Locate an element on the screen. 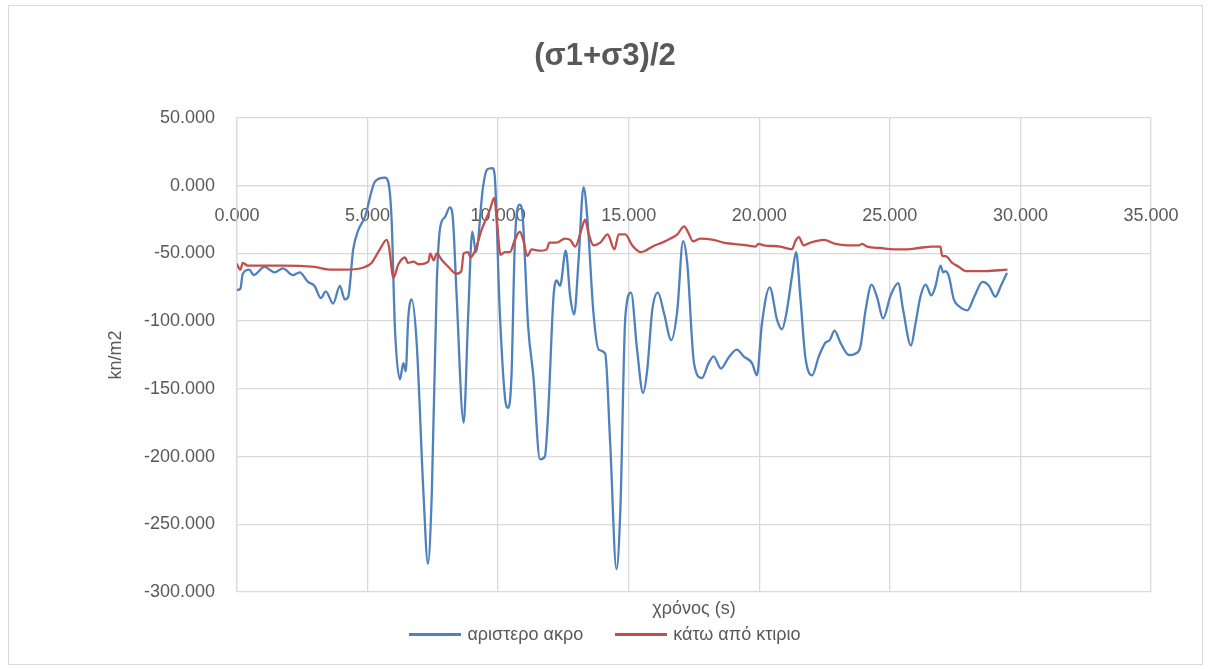 This screenshot has width=1210, height=670. x-tick-label: 20.000 is located at coordinates (759, 215).